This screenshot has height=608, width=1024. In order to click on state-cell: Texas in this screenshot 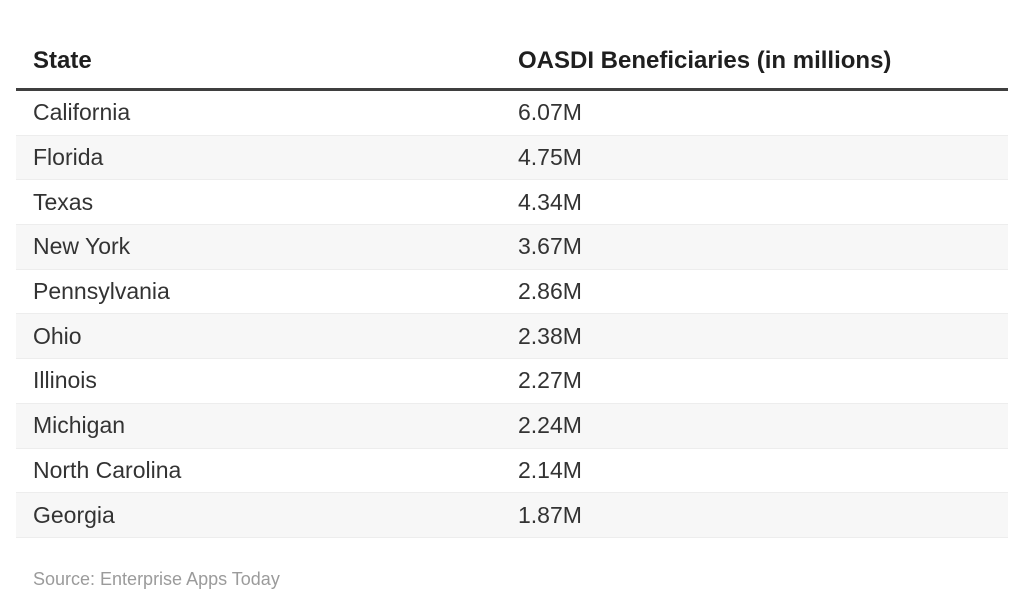, I will do `click(63, 201)`.